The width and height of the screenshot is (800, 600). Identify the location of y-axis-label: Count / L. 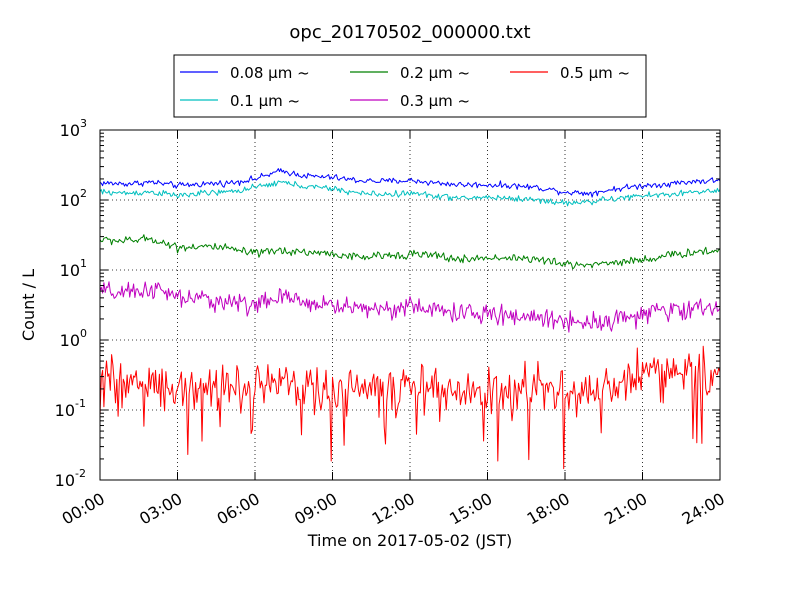
(28, 305).